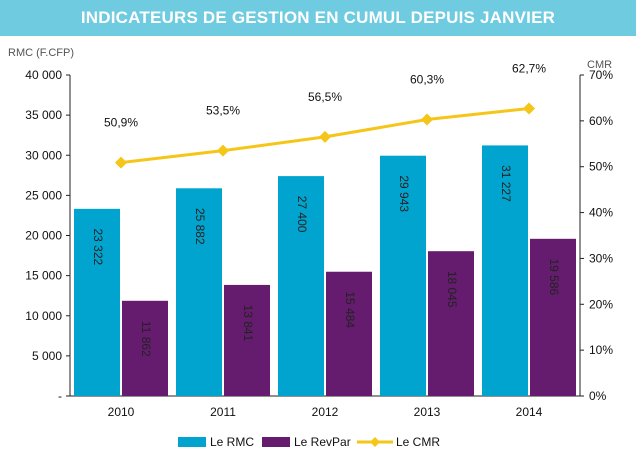 The height and width of the screenshot is (461, 636). What do you see at coordinates (325, 412) in the screenshot?
I see `x-tick-label: 2012` at bounding box center [325, 412].